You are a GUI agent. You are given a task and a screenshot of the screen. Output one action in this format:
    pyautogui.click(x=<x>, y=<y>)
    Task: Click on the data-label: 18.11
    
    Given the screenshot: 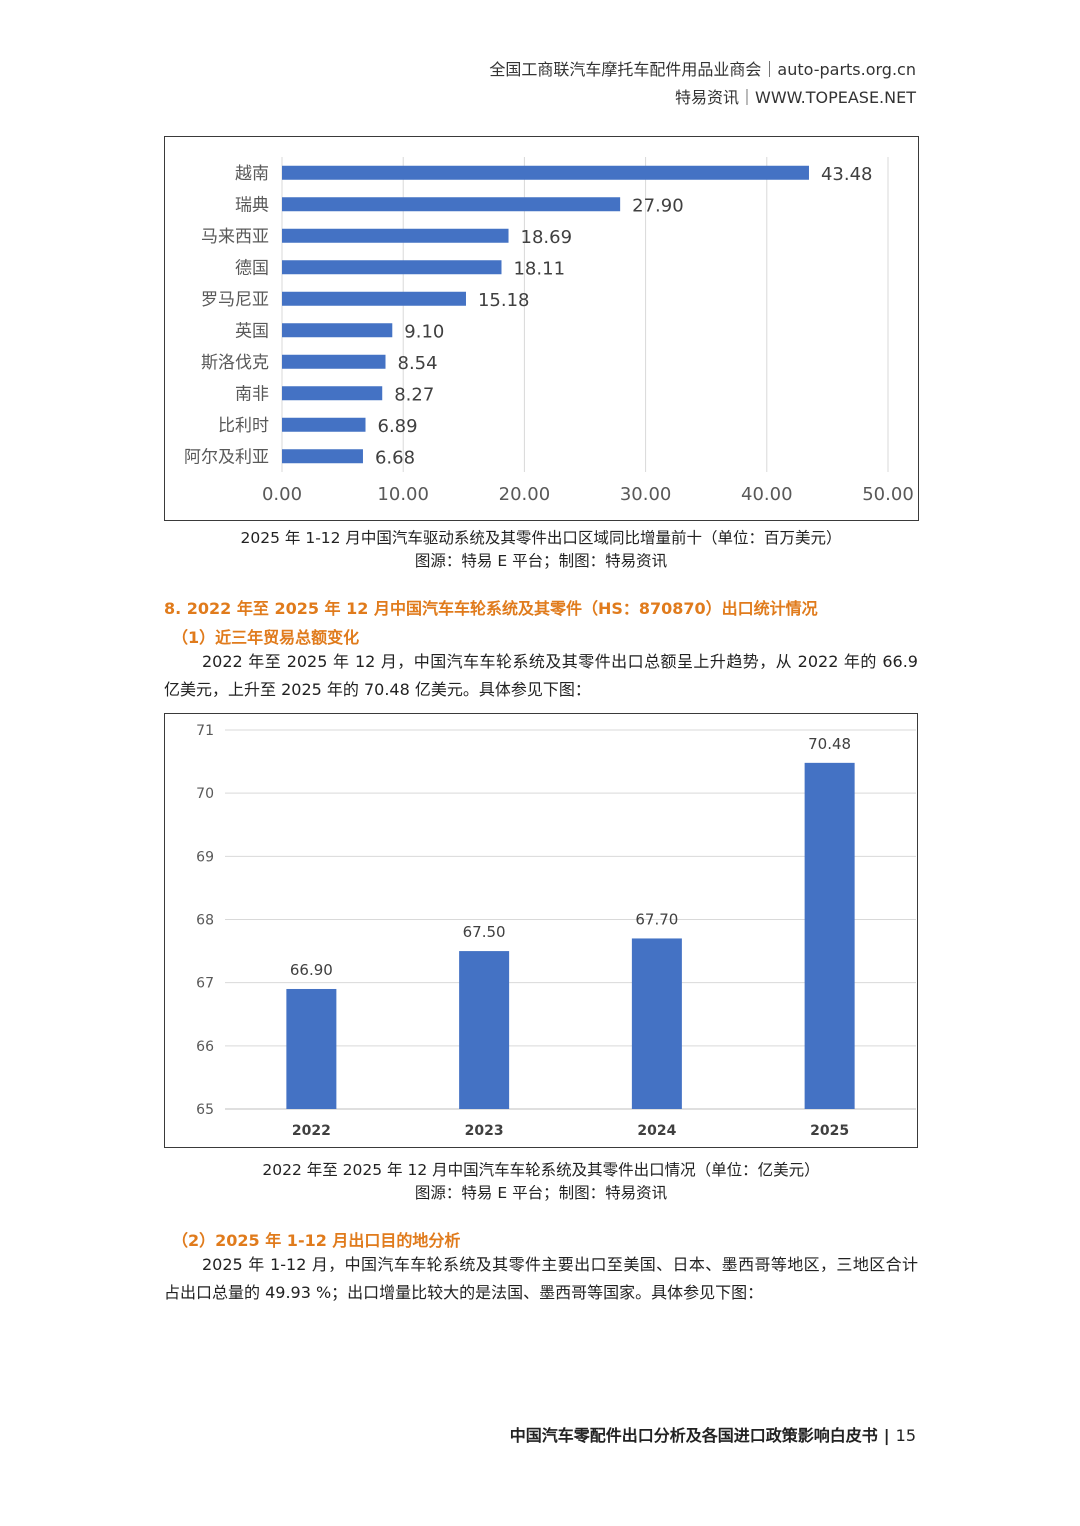 What is the action you would take?
    pyautogui.click(x=539, y=268)
    